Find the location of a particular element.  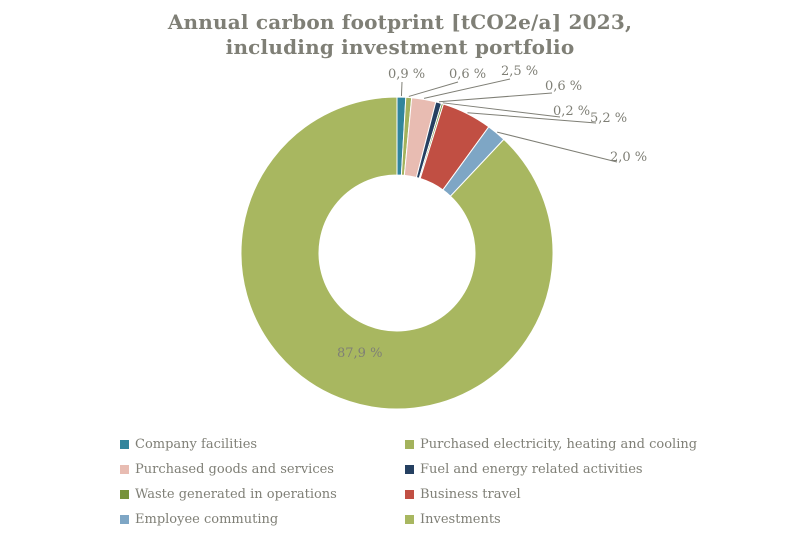

legend-swatch-company-facilities is located at coordinates (124, 444).